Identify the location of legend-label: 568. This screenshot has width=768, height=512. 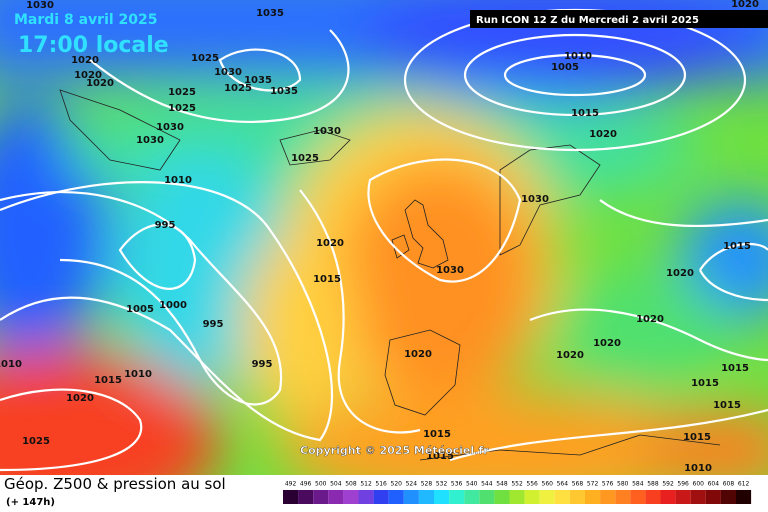
(578, 484).